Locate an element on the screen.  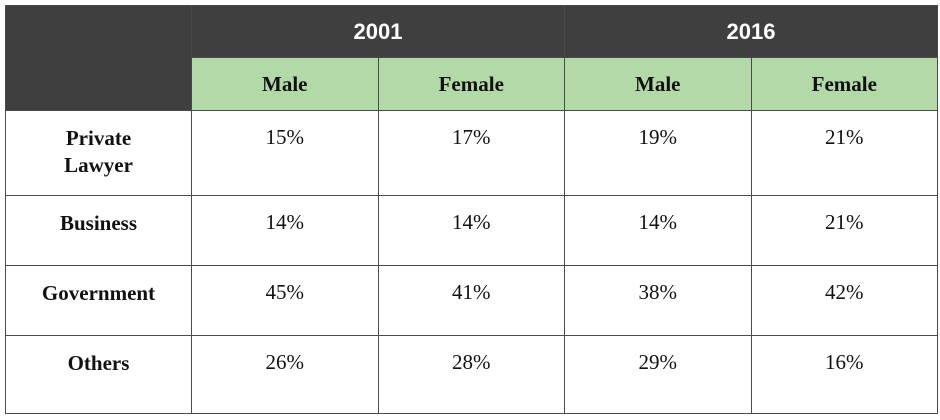
subheader-row: Male Female Male Female is located at coordinates (472, 84).